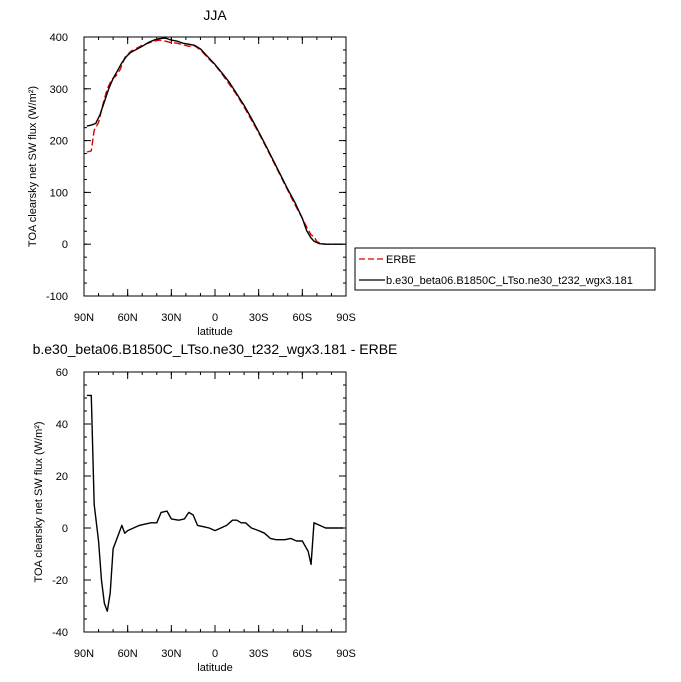 The image size is (681, 682). I want to click on y-tick-label: 400, so click(59, 38).